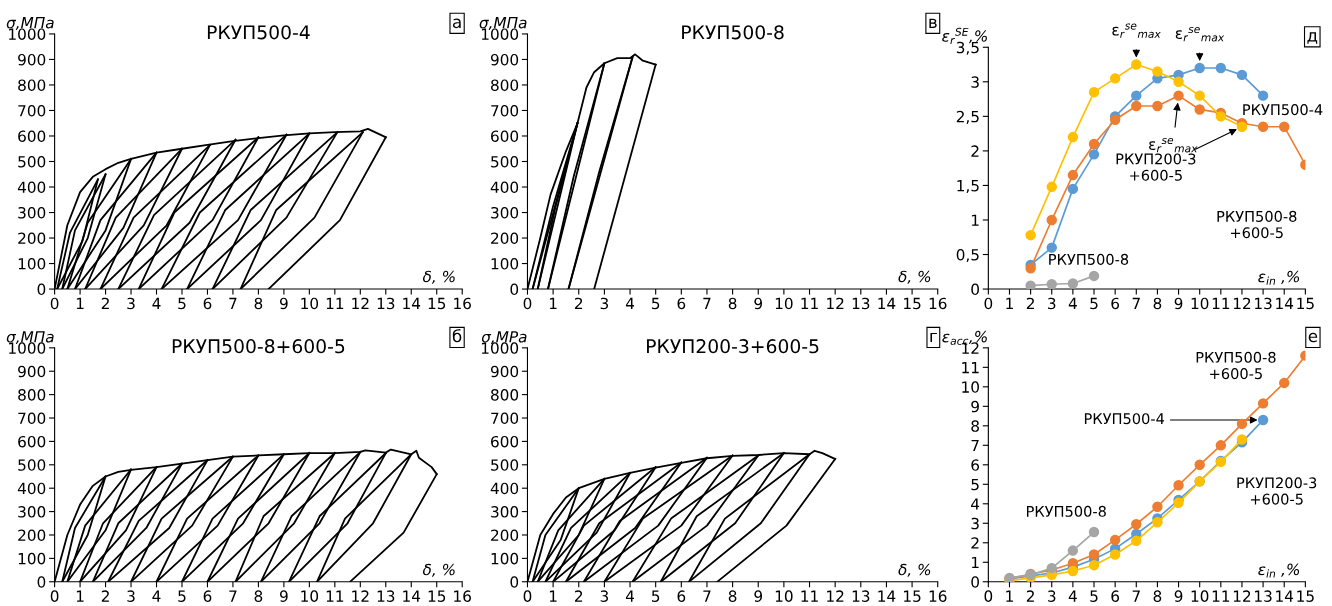 The width and height of the screenshot is (1332, 606). Describe the element at coordinates (733, 32) in the screenshot. I see `chart-title: РКУП500-8` at that location.